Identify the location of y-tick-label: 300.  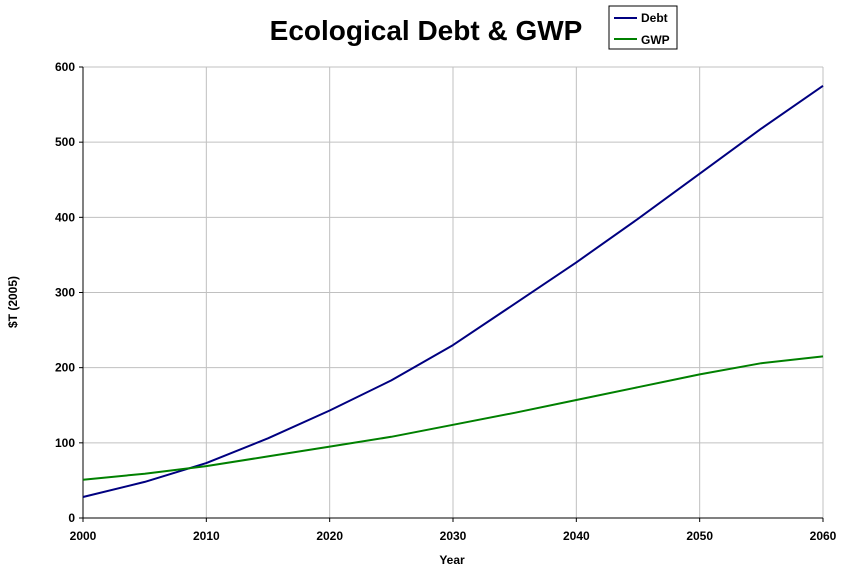
(65, 293).